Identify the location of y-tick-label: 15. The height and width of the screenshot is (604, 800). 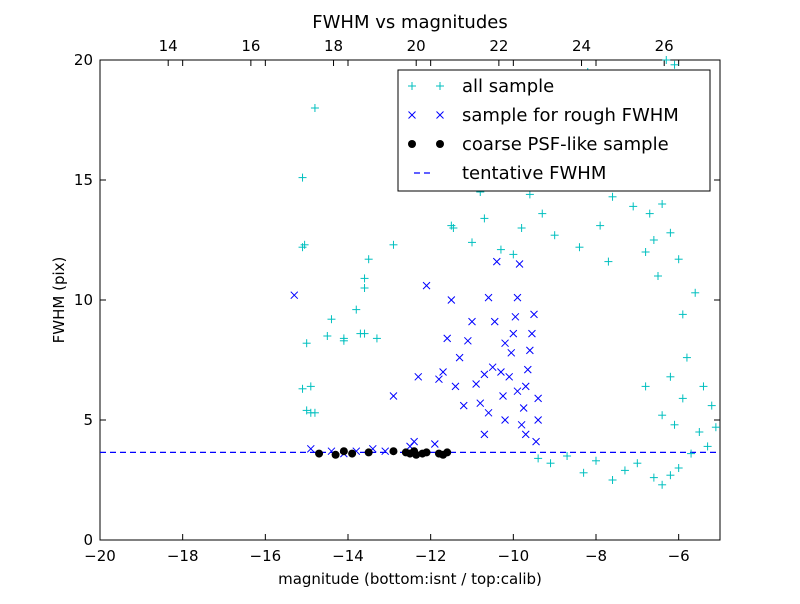
(83, 180).